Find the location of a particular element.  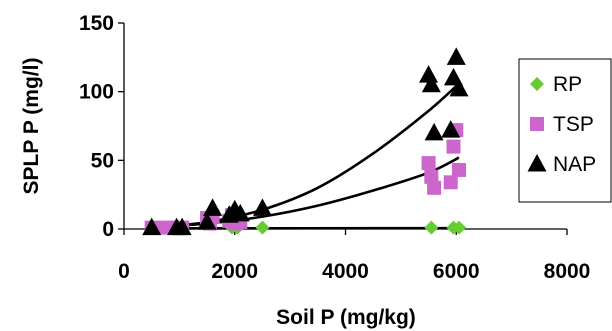

x-tick-label: 2000 is located at coordinates (234, 271).